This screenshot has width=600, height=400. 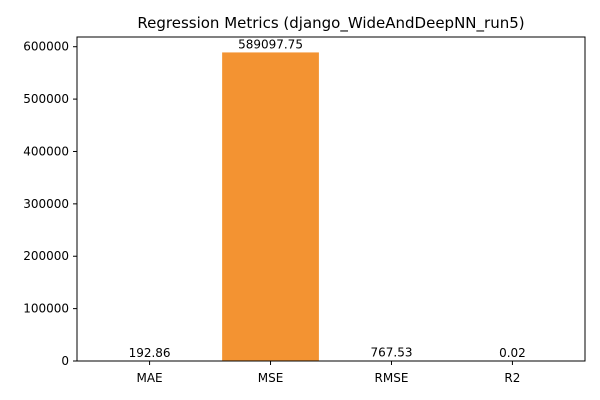 What do you see at coordinates (46, 99) in the screenshot?
I see `y-tick-label: 500000` at bounding box center [46, 99].